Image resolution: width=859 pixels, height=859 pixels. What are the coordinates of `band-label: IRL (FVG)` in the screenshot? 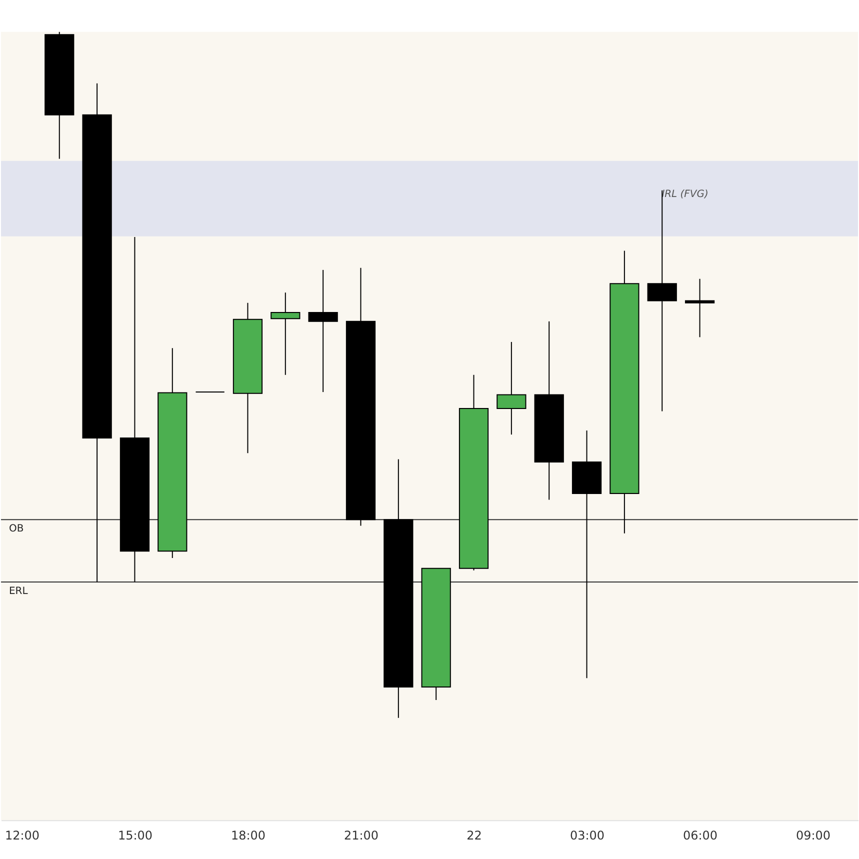 It's located at (685, 194).